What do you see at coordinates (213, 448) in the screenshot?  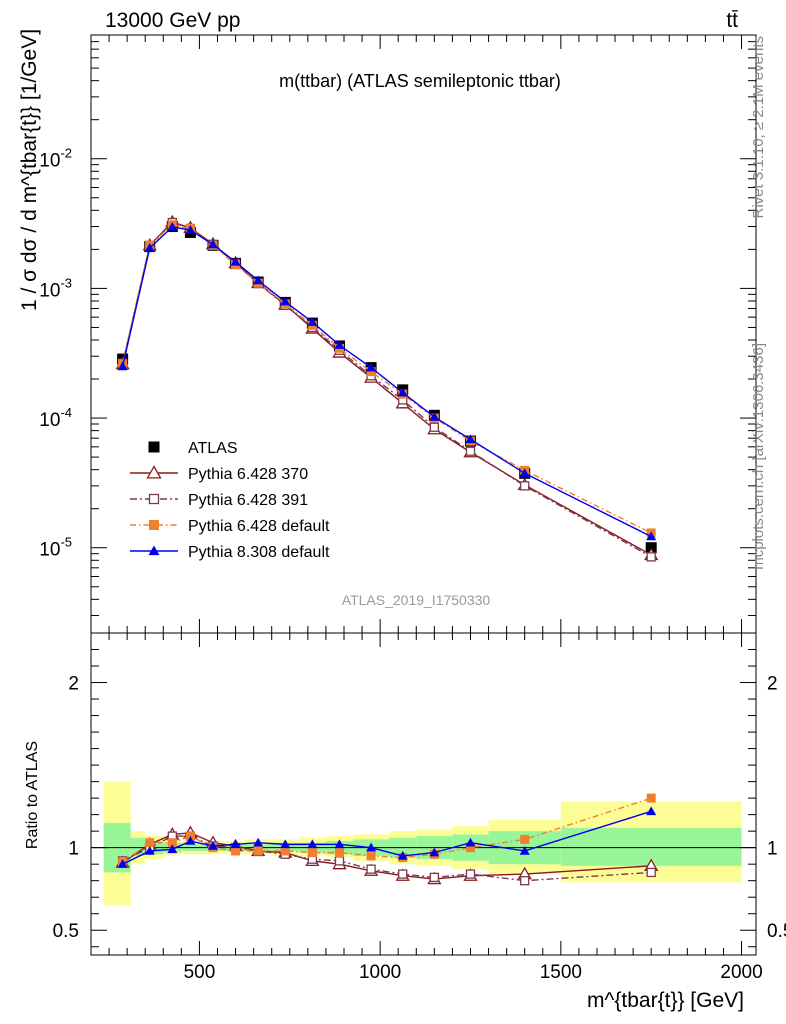 I see `legend-label-0: ATLAS` at bounding box center [213, 448].